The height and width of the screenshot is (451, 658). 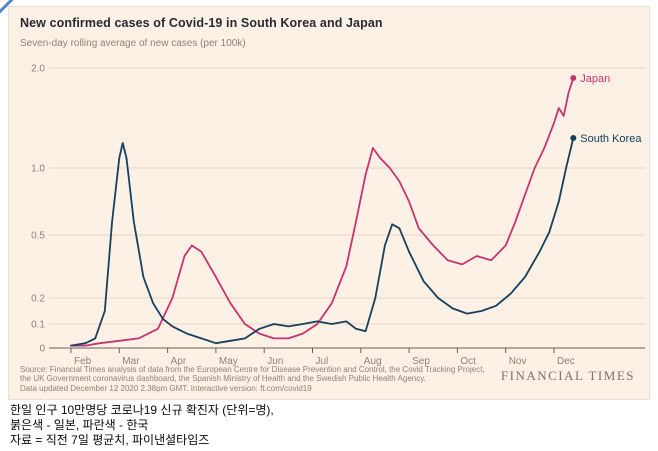 What do you see at coordinates (110, 440) in the screenshot?
I see `caption-line-3: 자료 = 직전 7일 평균치, 파이낸셜타임즈` at bounding box center [110, 440].